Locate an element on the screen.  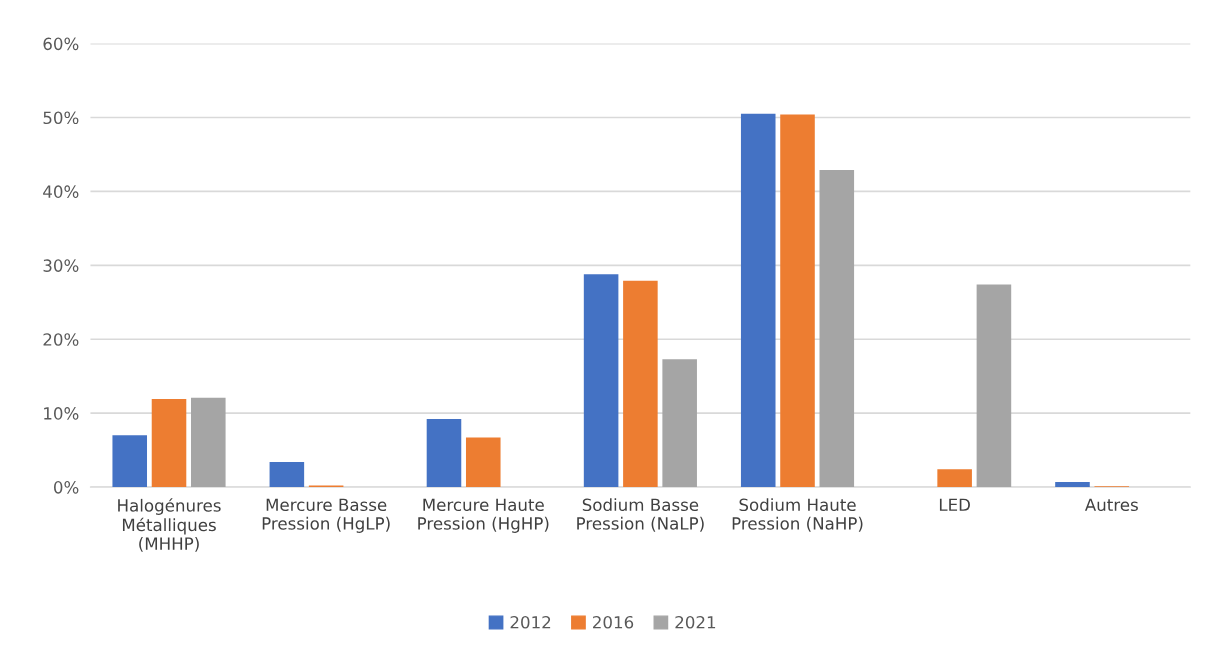
legend-label: 2012 is located at coordinates (530, 622).